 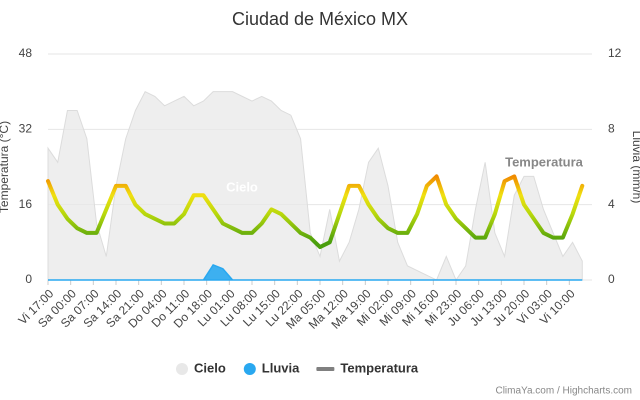 I want to click on y-tick-label: 0, so click(x=28, y=279).